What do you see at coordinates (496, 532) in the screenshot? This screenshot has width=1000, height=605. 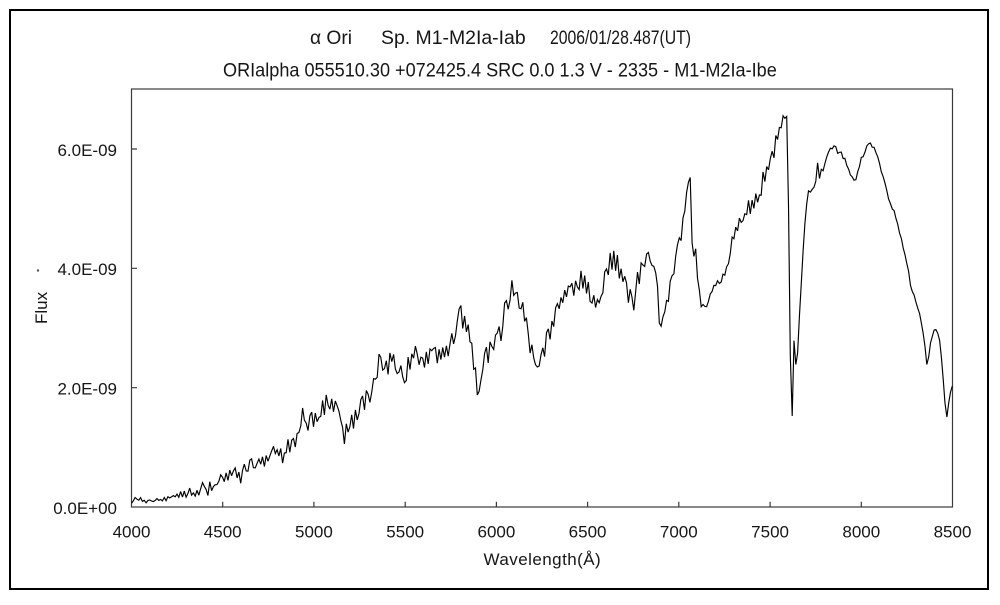 I see `svg-text: 6000` at bounding box center [496, 532].